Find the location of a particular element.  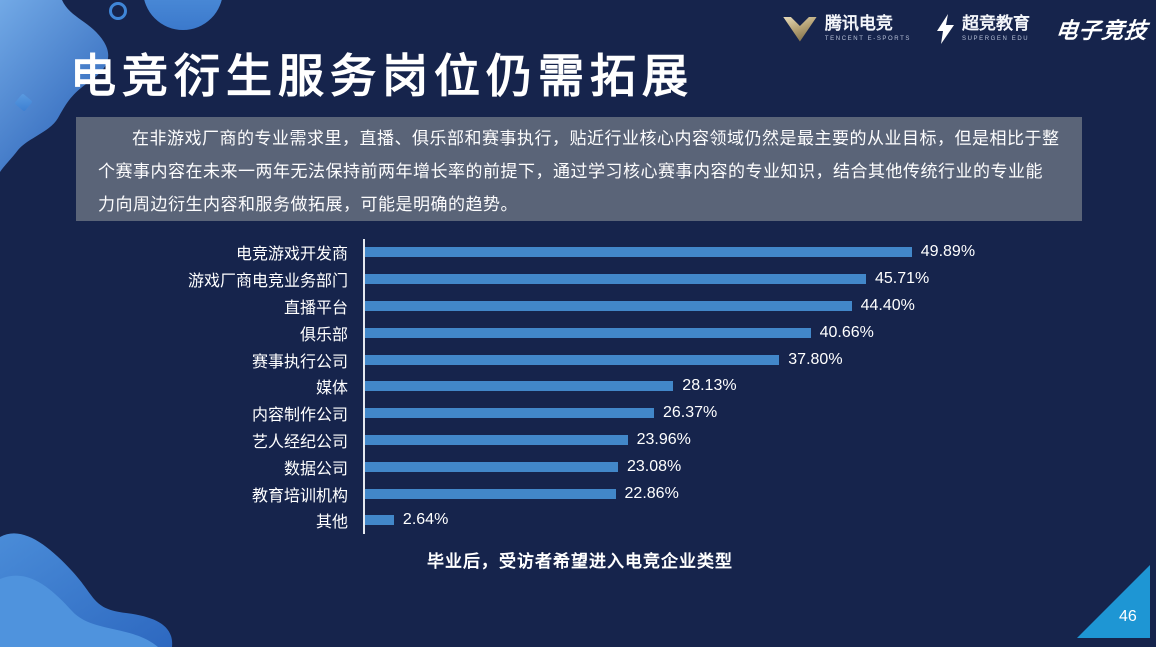

category-label: 艺人经纪公司 is located at coordinates (299, 442).